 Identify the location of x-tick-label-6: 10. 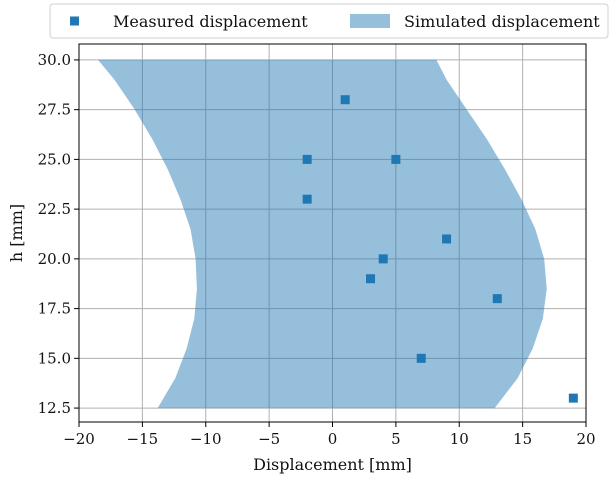
(459, 439).